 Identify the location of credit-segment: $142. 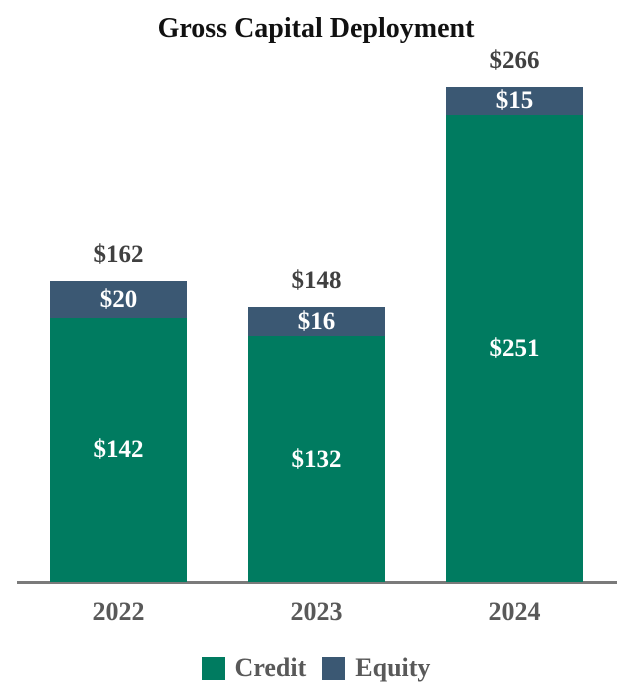
(118, 449).